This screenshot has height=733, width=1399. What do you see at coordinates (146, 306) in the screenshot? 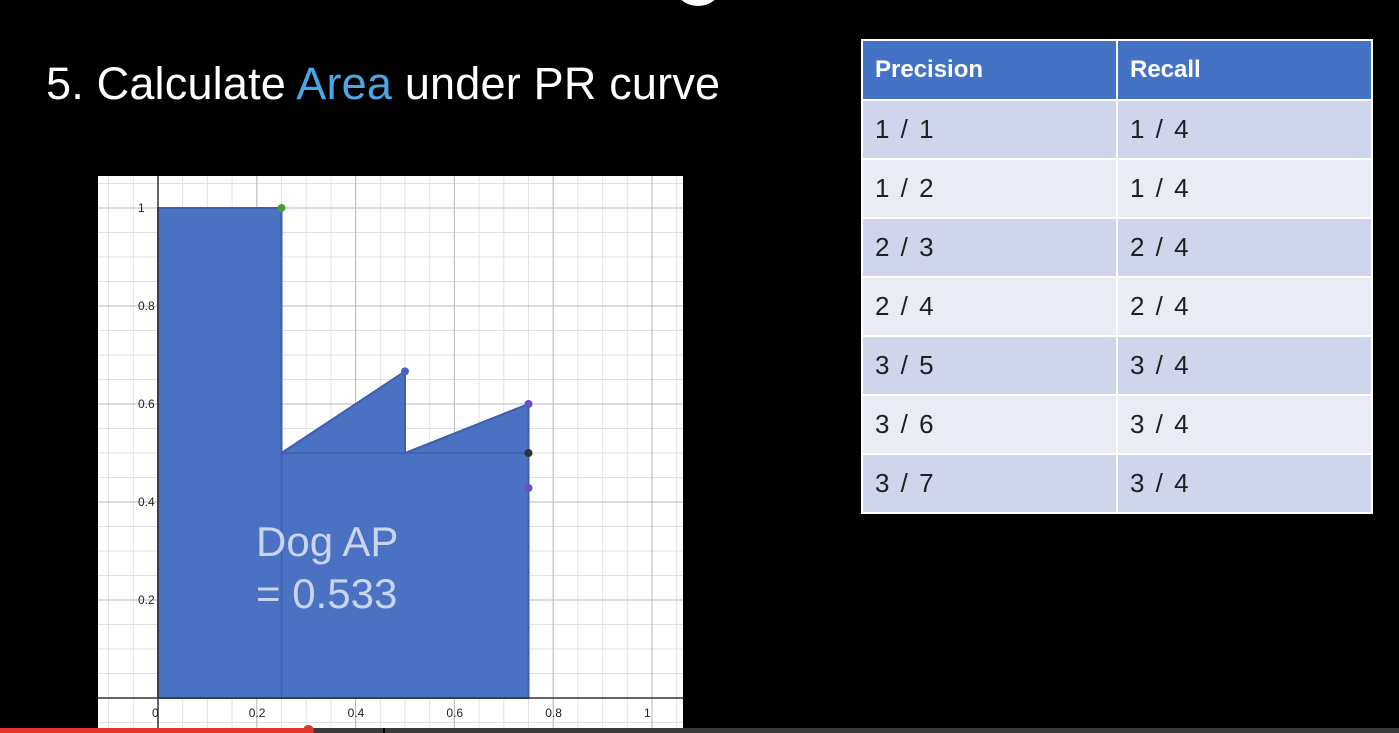
I see `y-tick-label: 0.8` at bounding box center [146, 306].